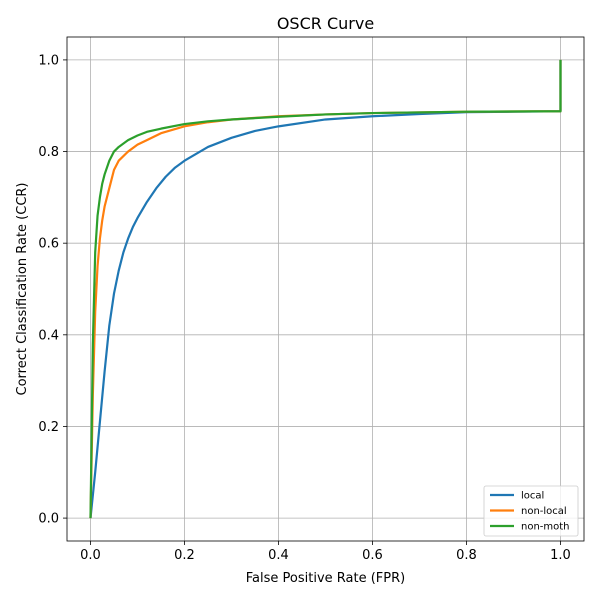  Describe the element at coordinates (532, 496) in the screenshot. I see `legend-label-local: local` at that location.